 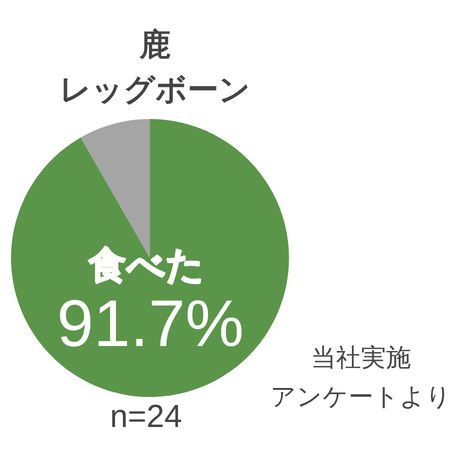 What do you see at coordinates (361, 397) in the screenshot?
I see `text: アンケートより` at bounding box center [361, 397].